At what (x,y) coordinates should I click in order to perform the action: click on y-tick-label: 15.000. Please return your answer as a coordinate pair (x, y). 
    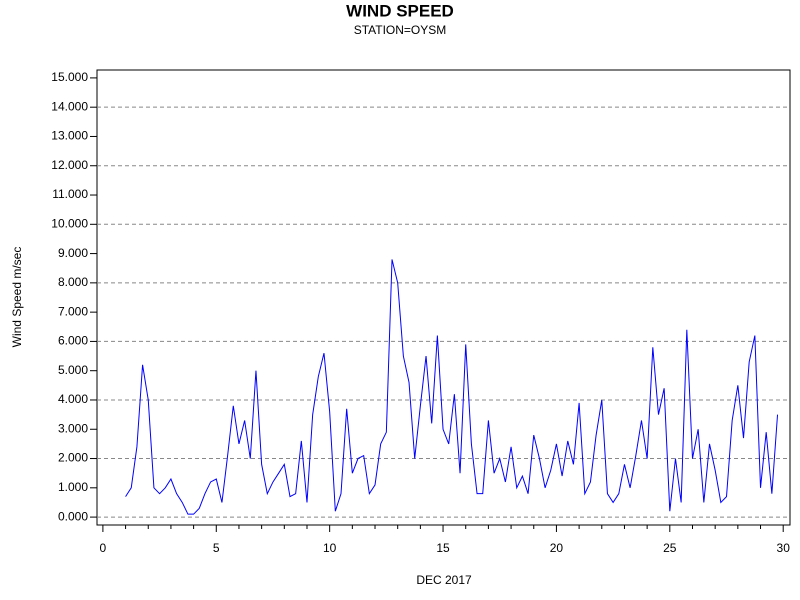
    Looking at the image, I should click on (69, 77).